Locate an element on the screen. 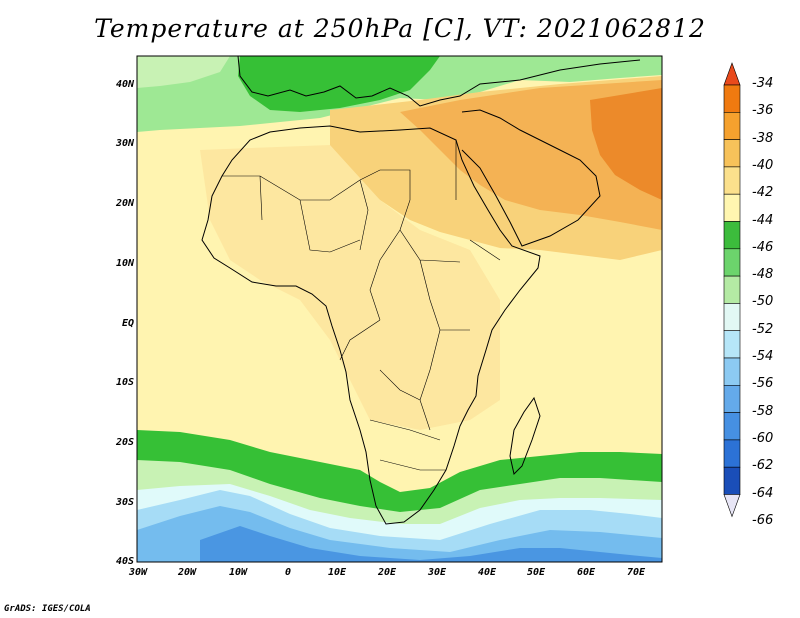 The width and height of the screenshot is (800, 618). europe-coastline is located at coordinates (439, 81).